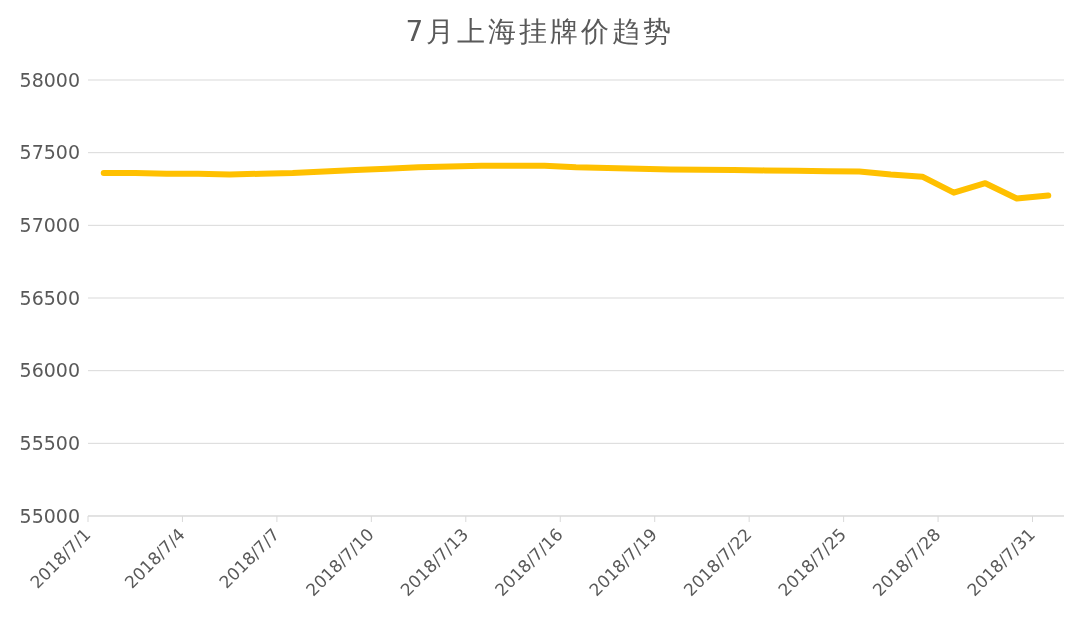 The image size is (1080, 634). What do you see at coordinates (49, 79) in the screenshot?
I see `y-tick-label: 58000` at bounding box center [49, 79].